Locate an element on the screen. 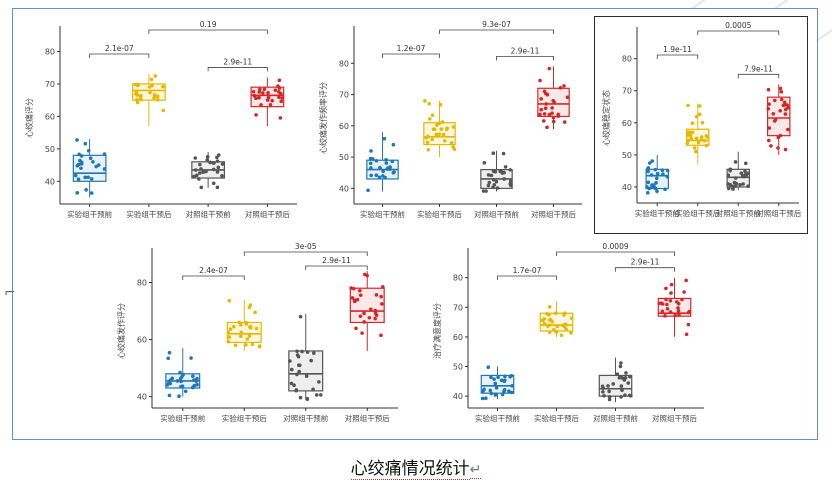 The image size is (832, 496). y-tick-label: 70 is located at coordinates (344, 95).